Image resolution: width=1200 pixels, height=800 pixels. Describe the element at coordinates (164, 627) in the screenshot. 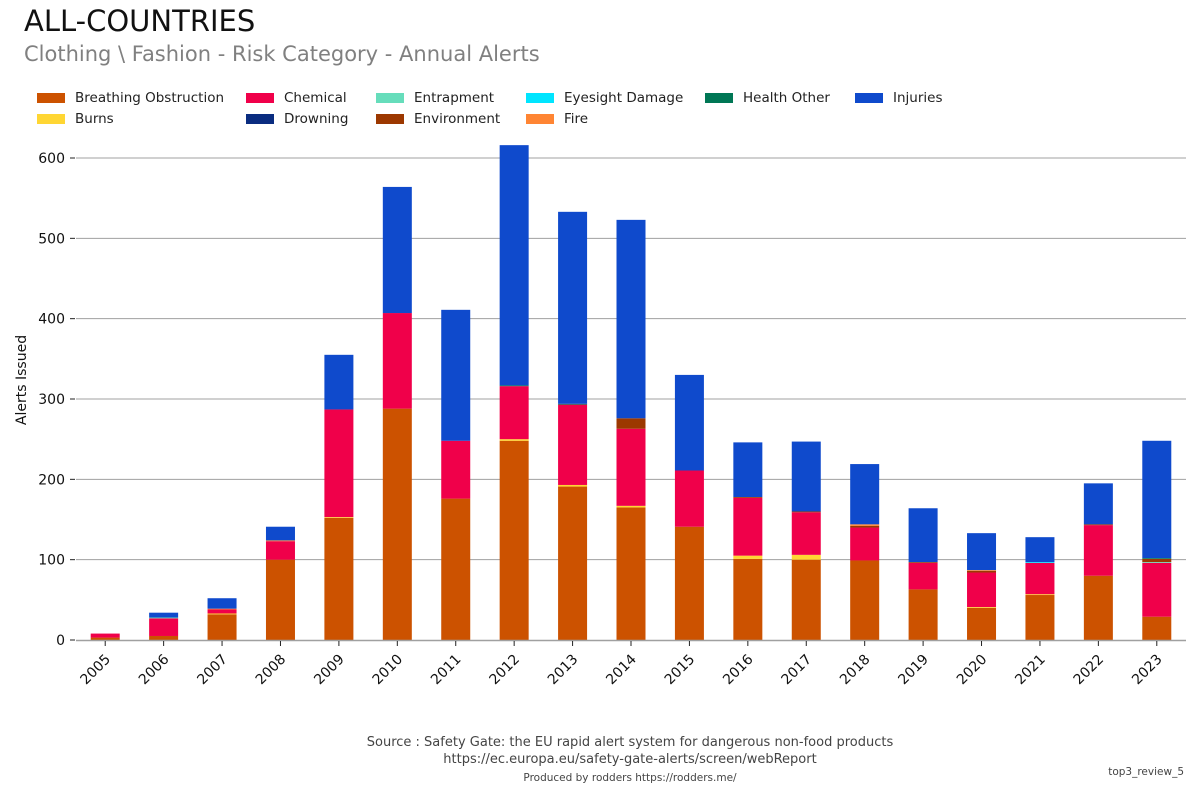

I see `bar-segment-chemical-2006` at that location.